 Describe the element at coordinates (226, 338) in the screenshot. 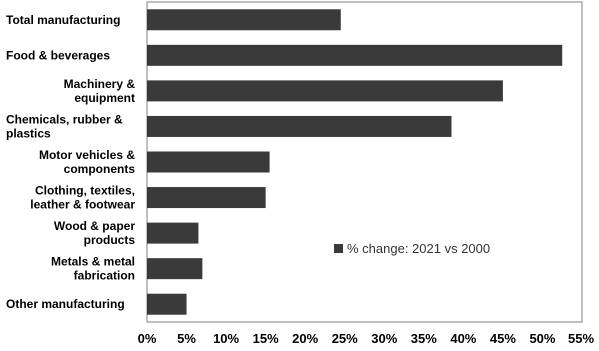

I see `x-tick-label-2: 10%` at that location.